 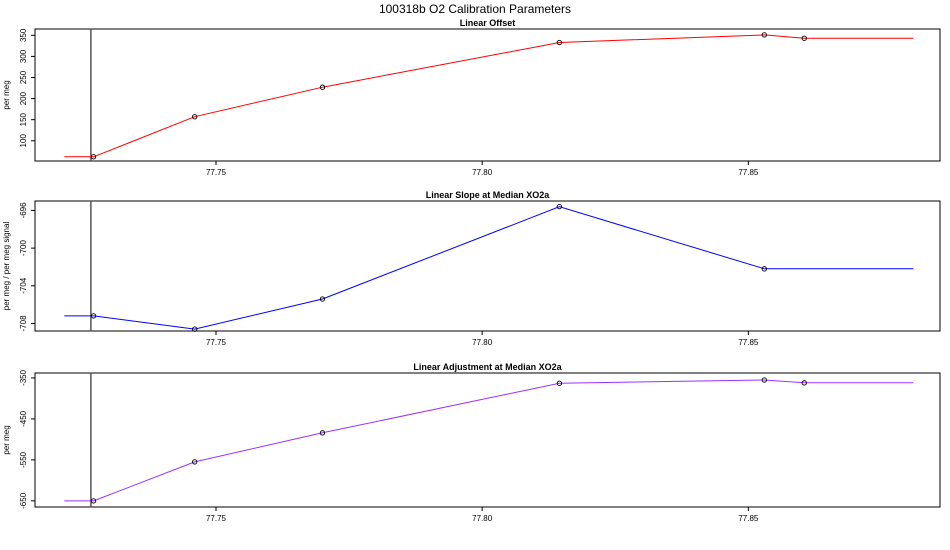 What do you see at coordinates (23, 418) in the screenshot?
I see `y-tick-label: -450` at bounding box center [23, 418].